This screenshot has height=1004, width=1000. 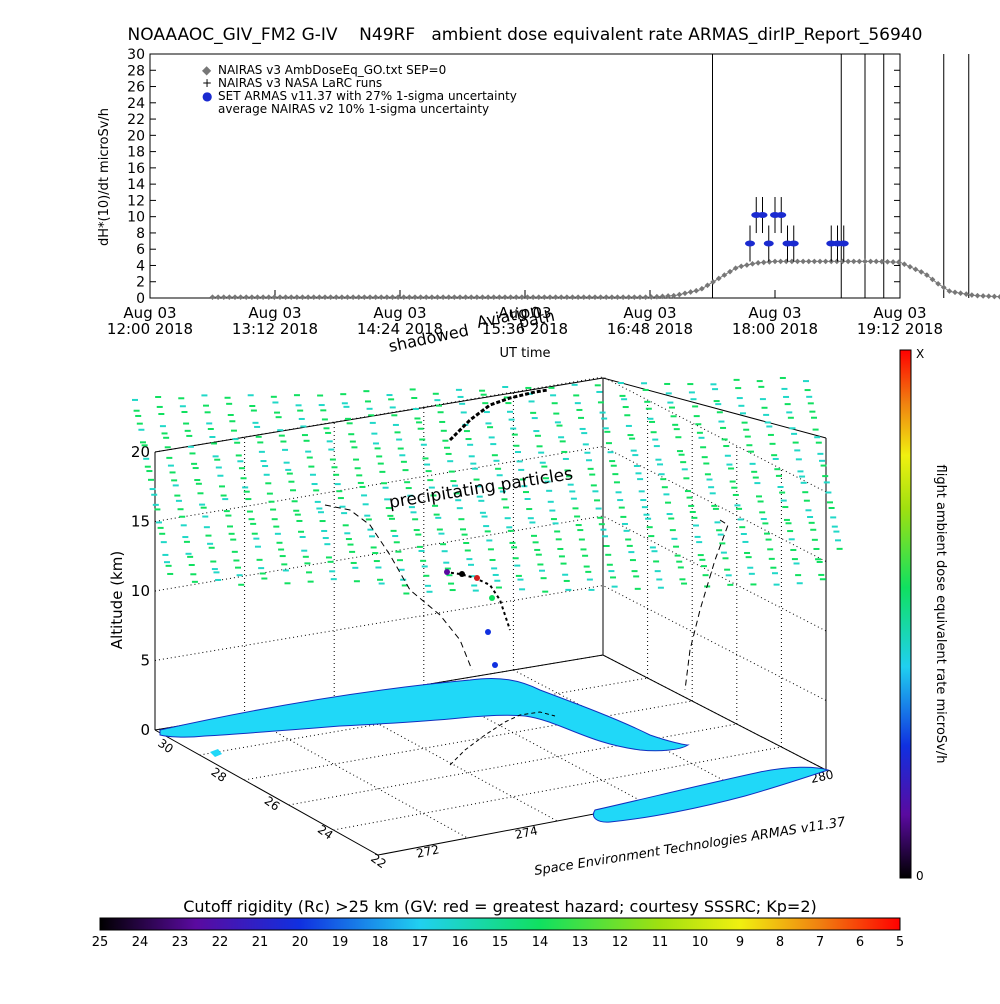 What do you see at coordinates (706, 605) in the screenshot?
I see `track-shadow-east` at bounding box center [706, 605].